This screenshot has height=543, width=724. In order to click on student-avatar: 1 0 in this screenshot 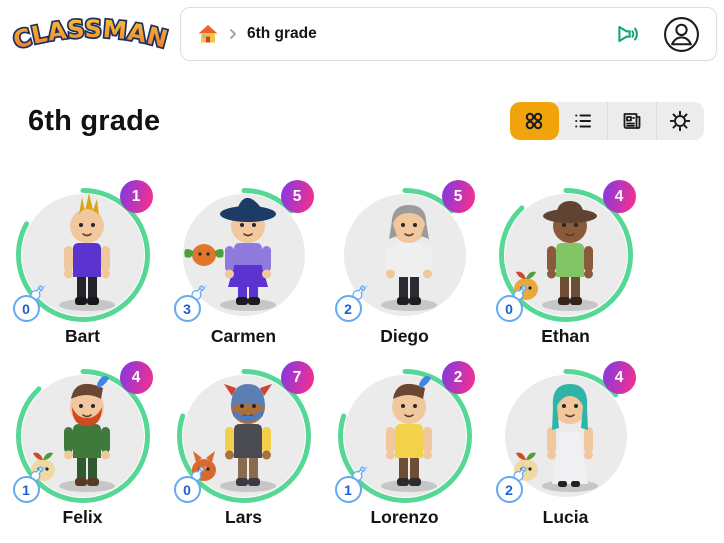, I will do `click(82, 251)`.